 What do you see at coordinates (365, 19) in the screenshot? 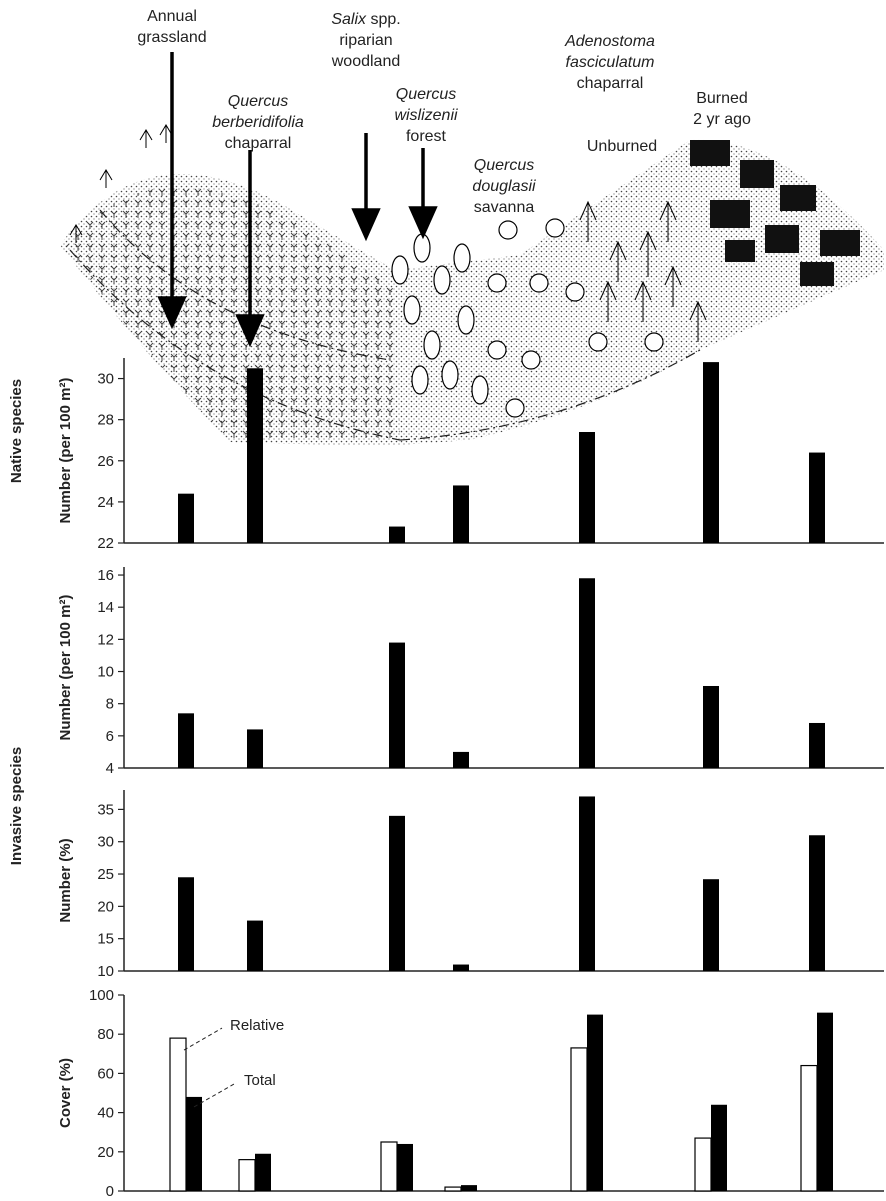
I see `habitat-label-line: Salix spp.` at bounding box center [365, 19].